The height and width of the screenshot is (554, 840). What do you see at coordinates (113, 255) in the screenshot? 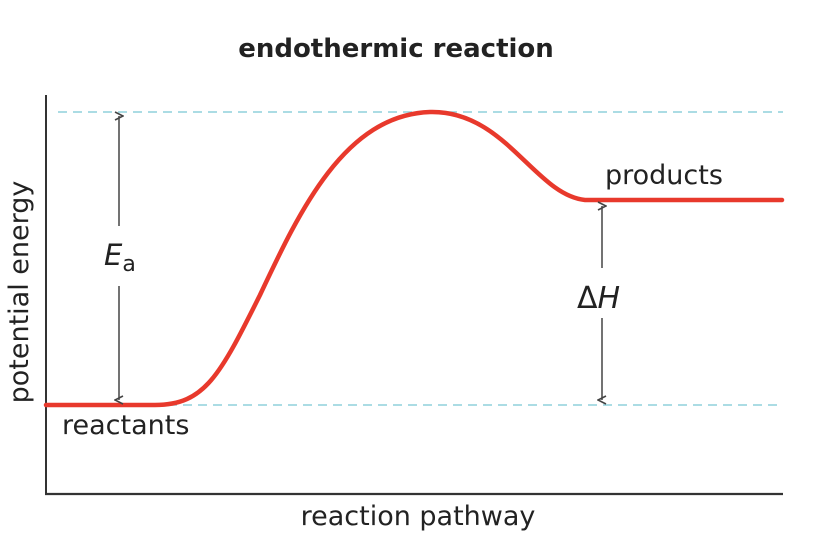
I see `activation-energy-symbol: E` at bounding box center [113, 255].